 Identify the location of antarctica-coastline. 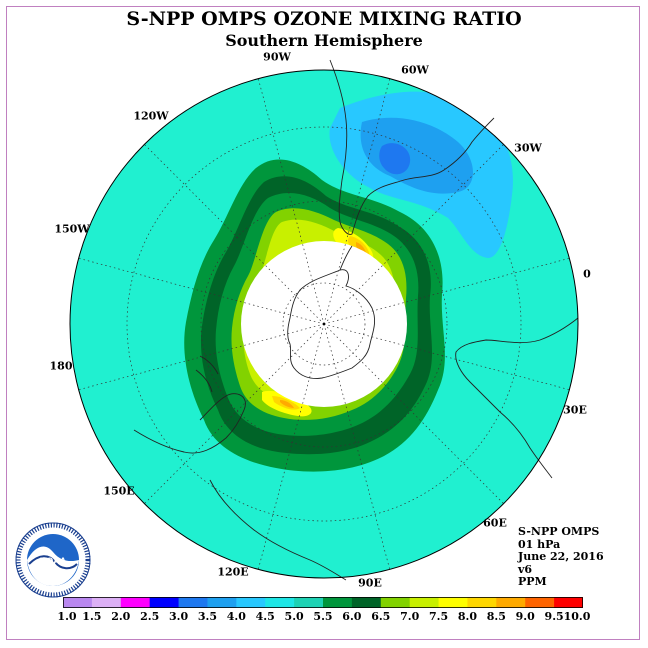
(331, 324).